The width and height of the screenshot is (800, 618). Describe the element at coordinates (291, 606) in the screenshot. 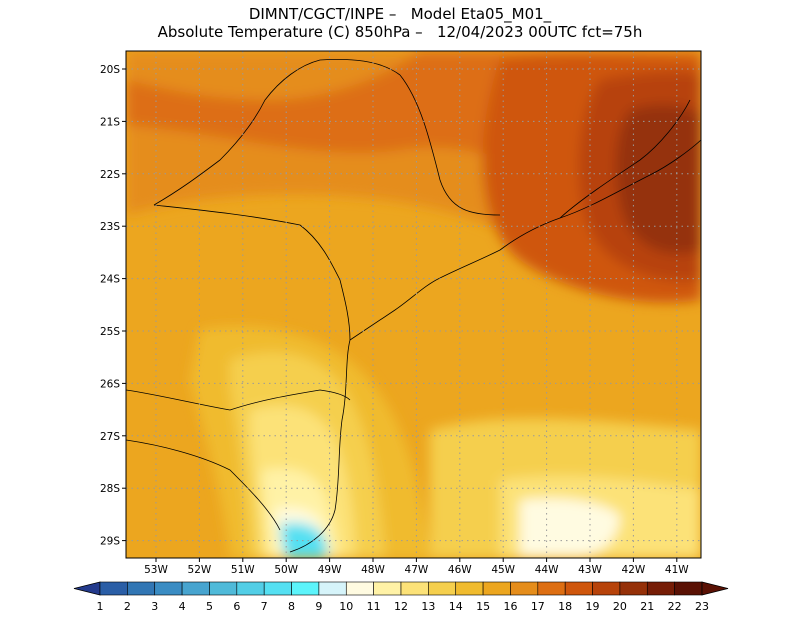

I see `colorbar-label: 8` at that location.